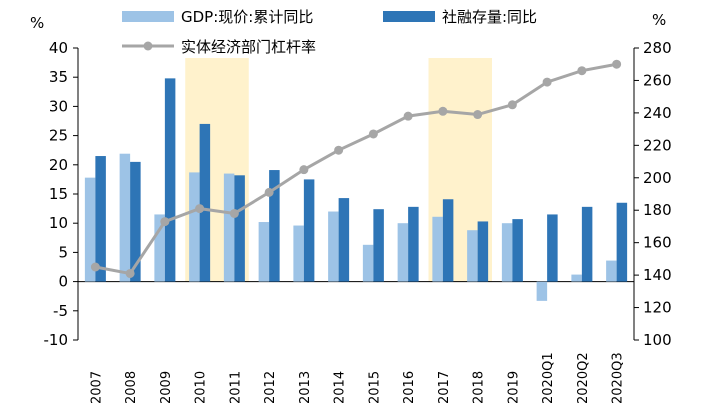  What do you see at coordinates (507, 252) in the screenshot?
I see `bar-gdp-2019` at bounding box center [507, 252].